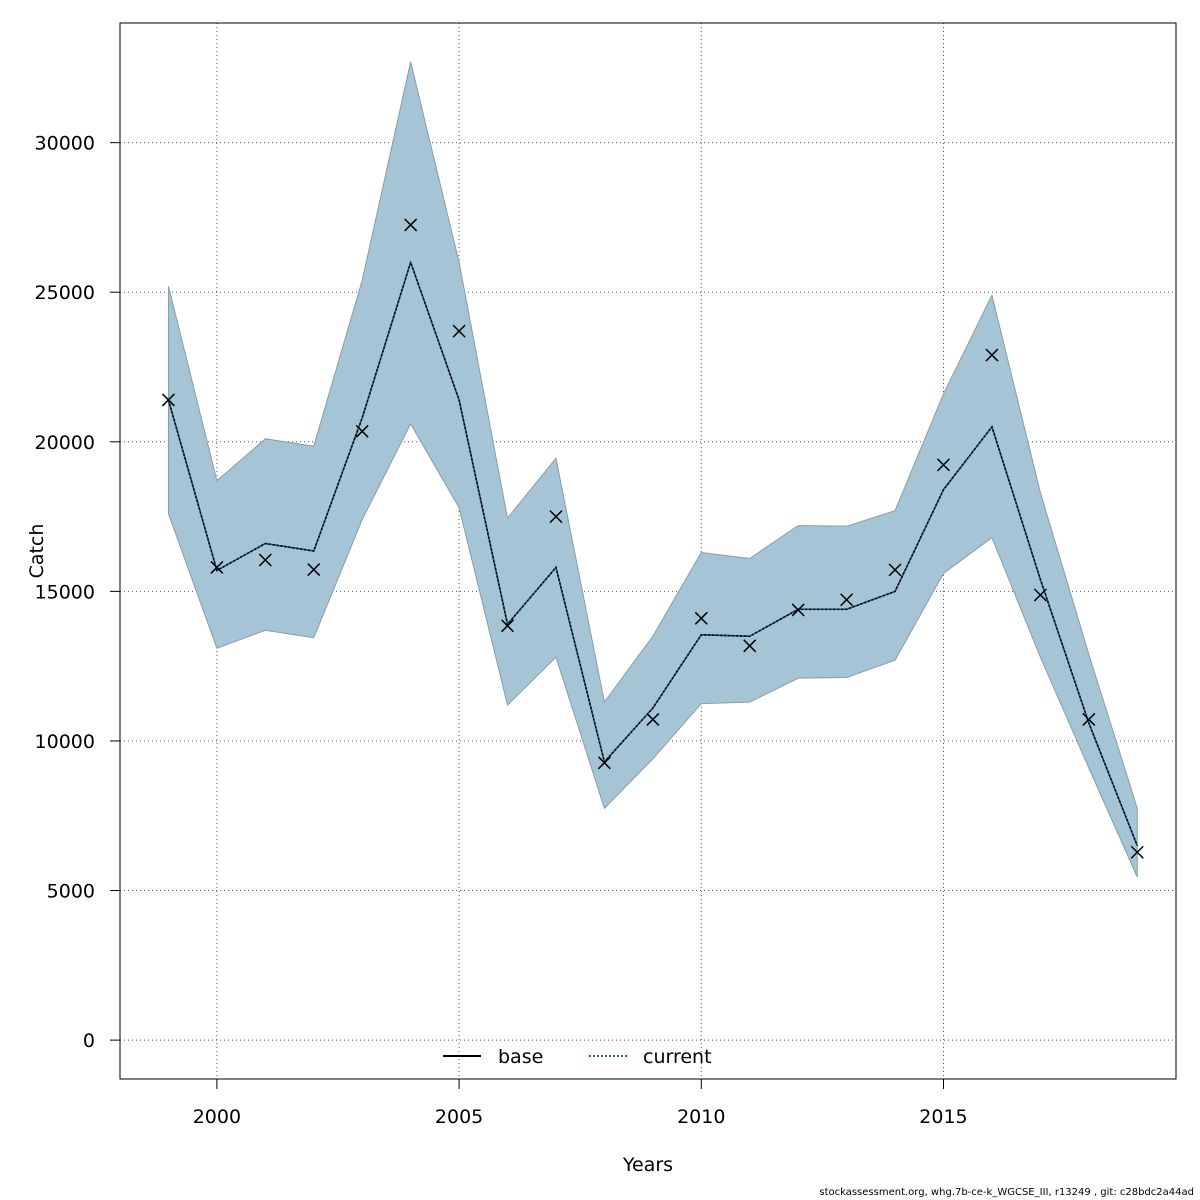 The image size is (1200, 1200). I want to click on x-tick-label: 2010, so click(701, 1117).